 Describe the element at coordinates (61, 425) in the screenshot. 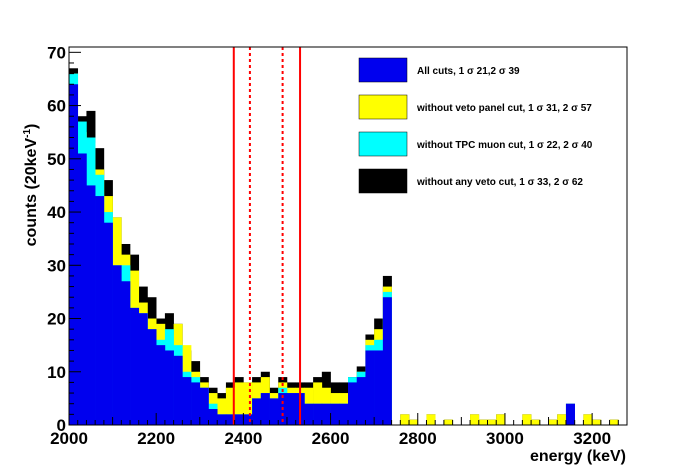

I see `y-tick-label: 0` at that location.